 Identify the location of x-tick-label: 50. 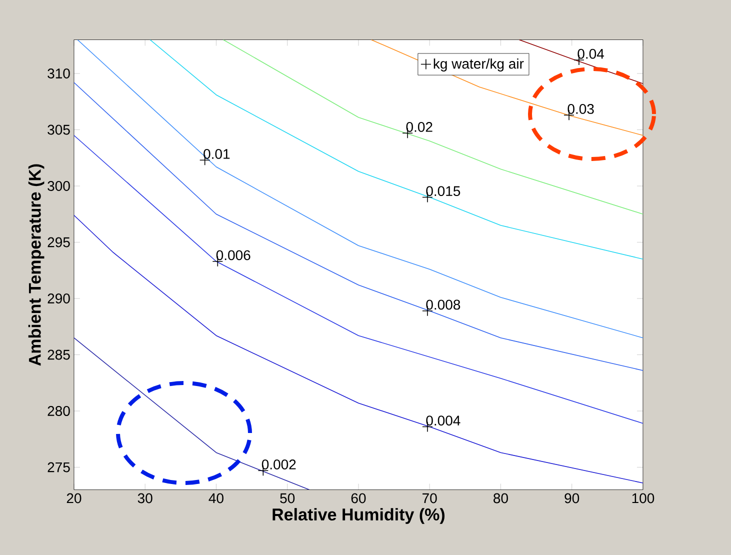
(287, 498).